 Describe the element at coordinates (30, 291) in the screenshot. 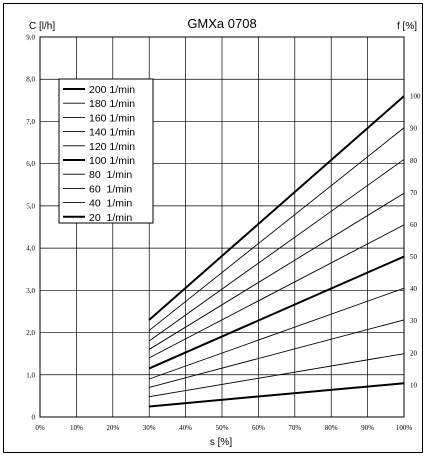

I see `y-tick-label: 3,0` at that location.